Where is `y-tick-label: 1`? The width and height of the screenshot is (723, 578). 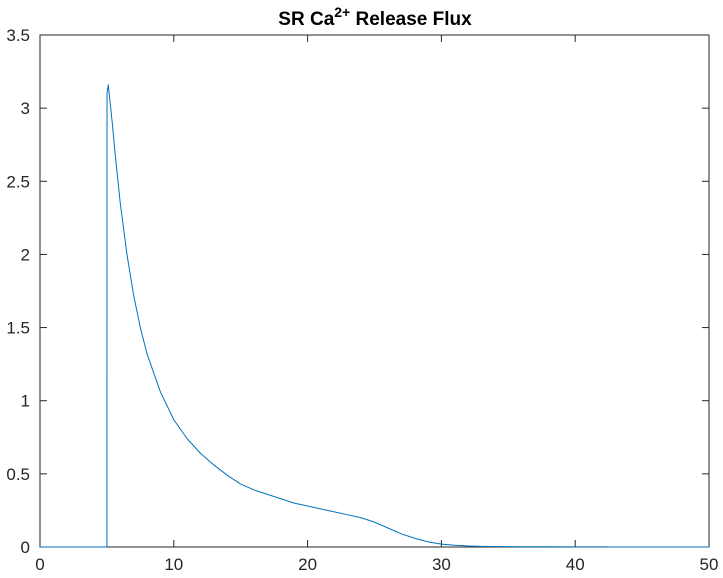
y-tick-label: 1 is located at coordinates (25, 401).